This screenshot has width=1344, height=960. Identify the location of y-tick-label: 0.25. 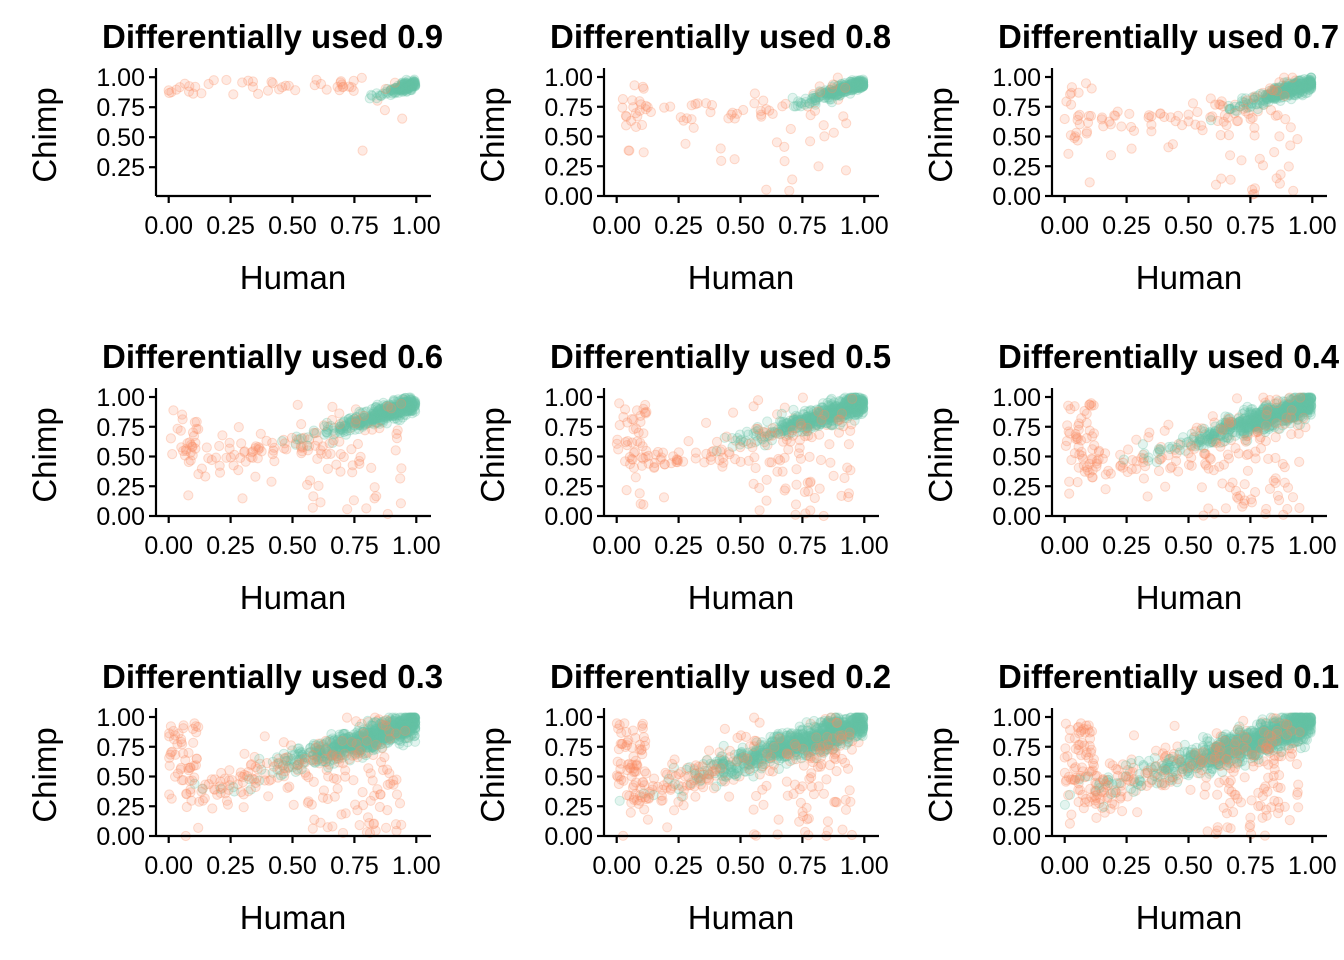
(568, 167).